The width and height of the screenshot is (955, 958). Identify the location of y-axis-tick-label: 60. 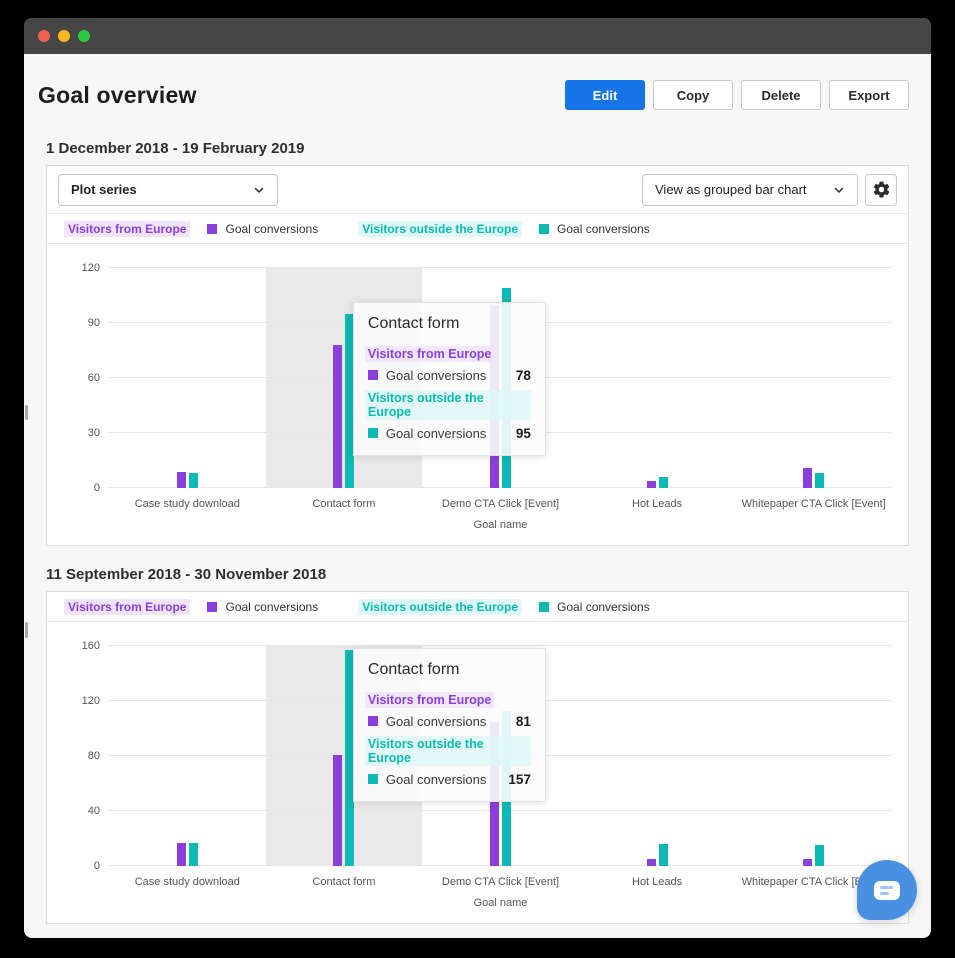
(93, 378).